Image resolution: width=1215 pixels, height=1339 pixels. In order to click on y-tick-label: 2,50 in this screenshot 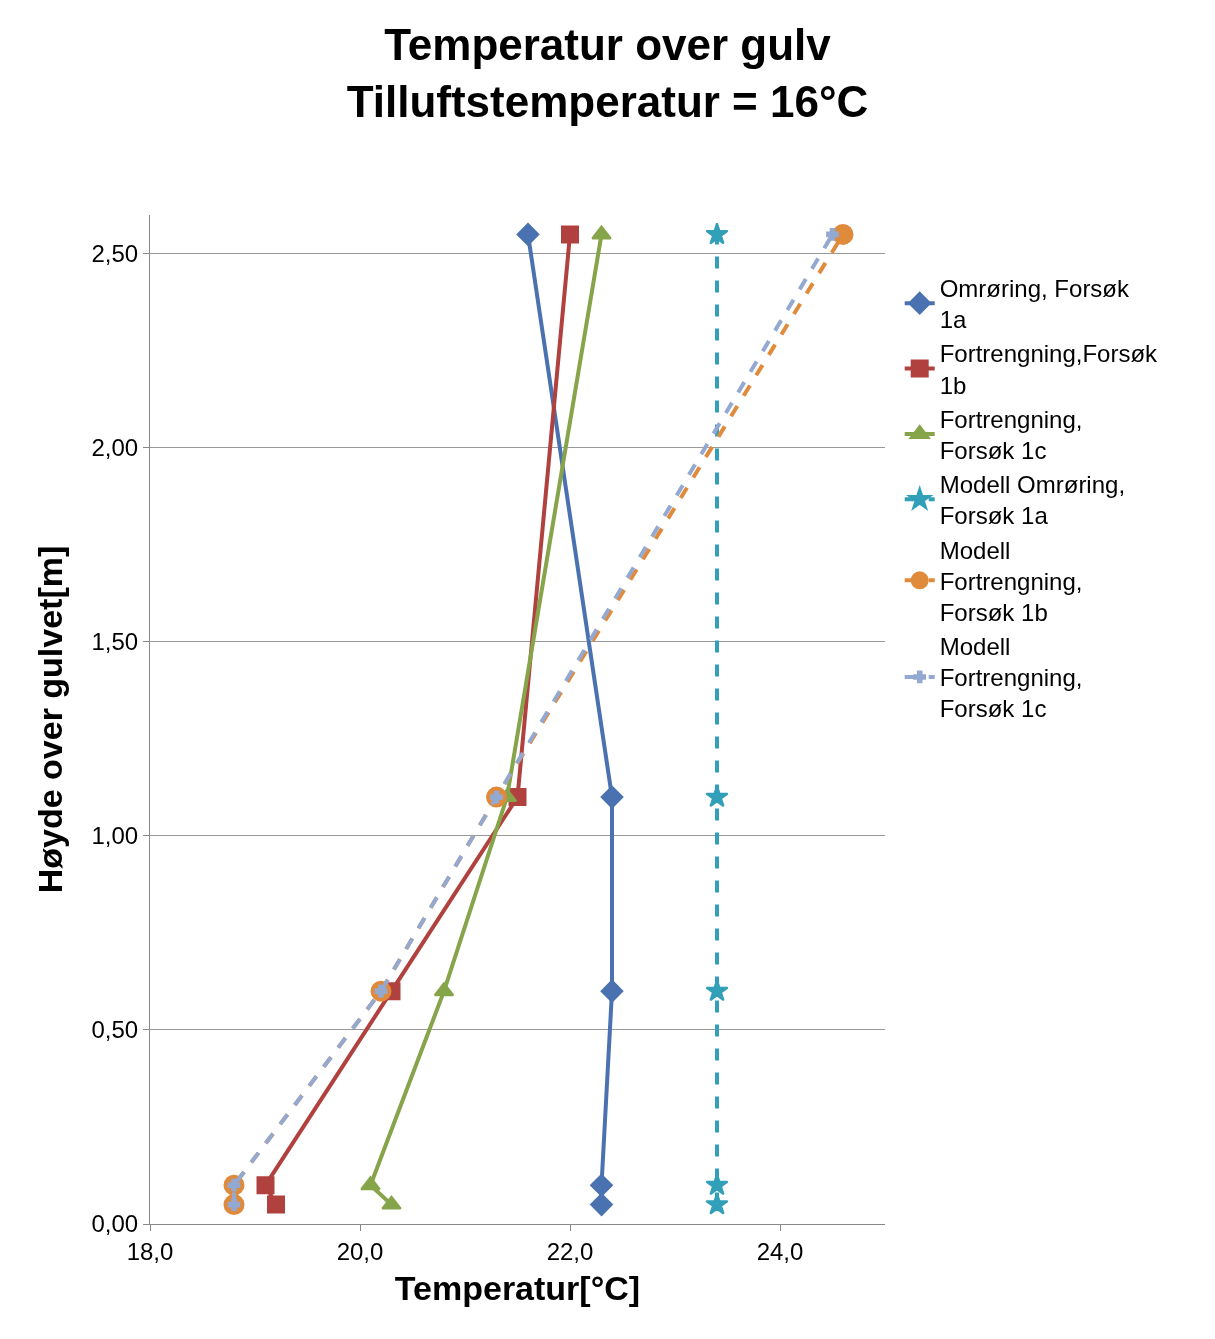, I will do `click(115, 254)`.